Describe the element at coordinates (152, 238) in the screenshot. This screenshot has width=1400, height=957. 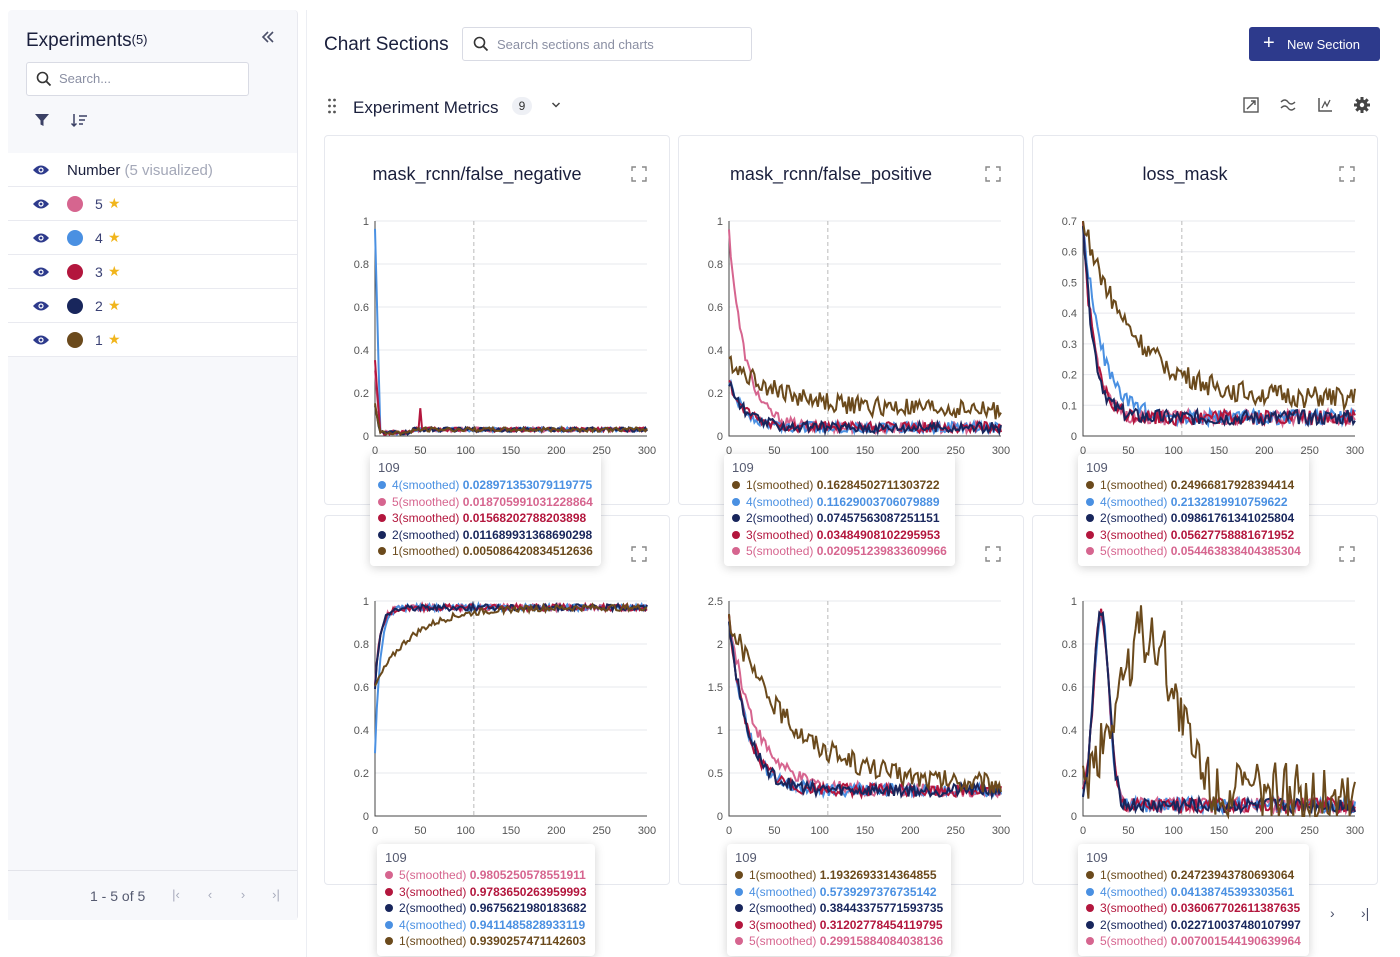
I see `experiment-row: 4 ★` at that location.